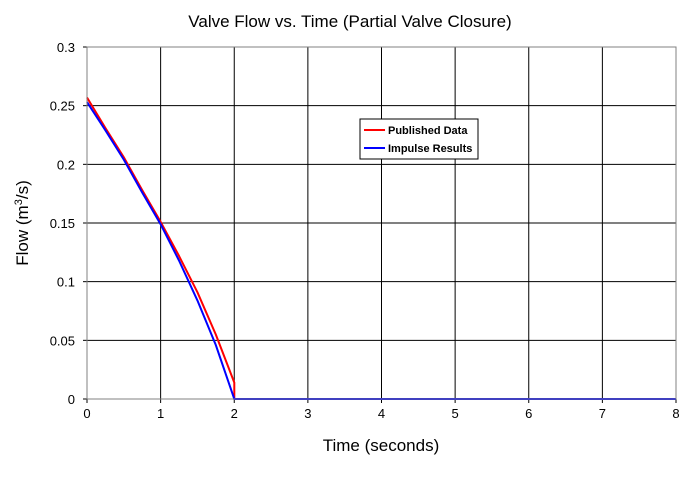 This screenshot has width=700, height=478. I want to click on x-tick-label: 8, so click(675, 413).